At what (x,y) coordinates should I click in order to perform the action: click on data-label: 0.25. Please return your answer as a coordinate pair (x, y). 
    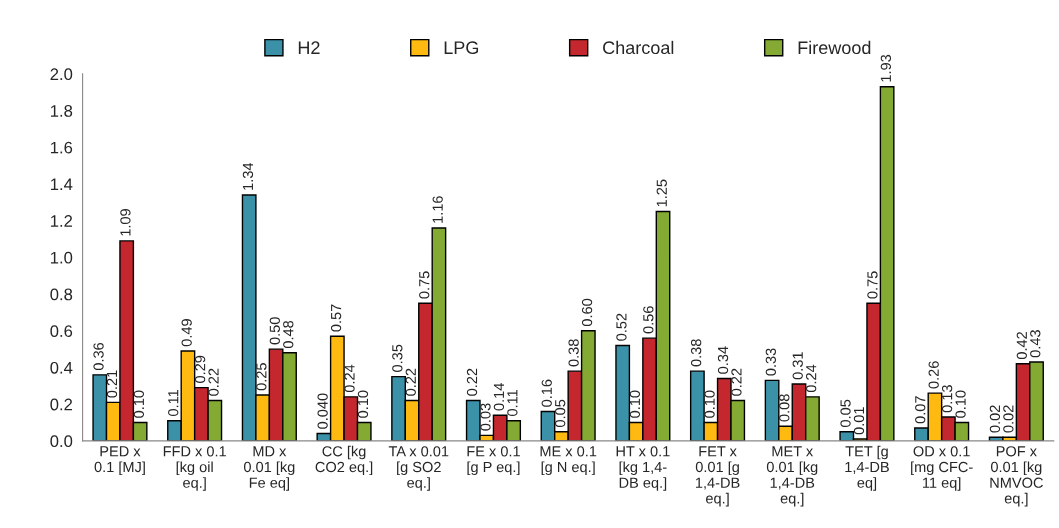
    Looking at the image, I should click on (261, 377).